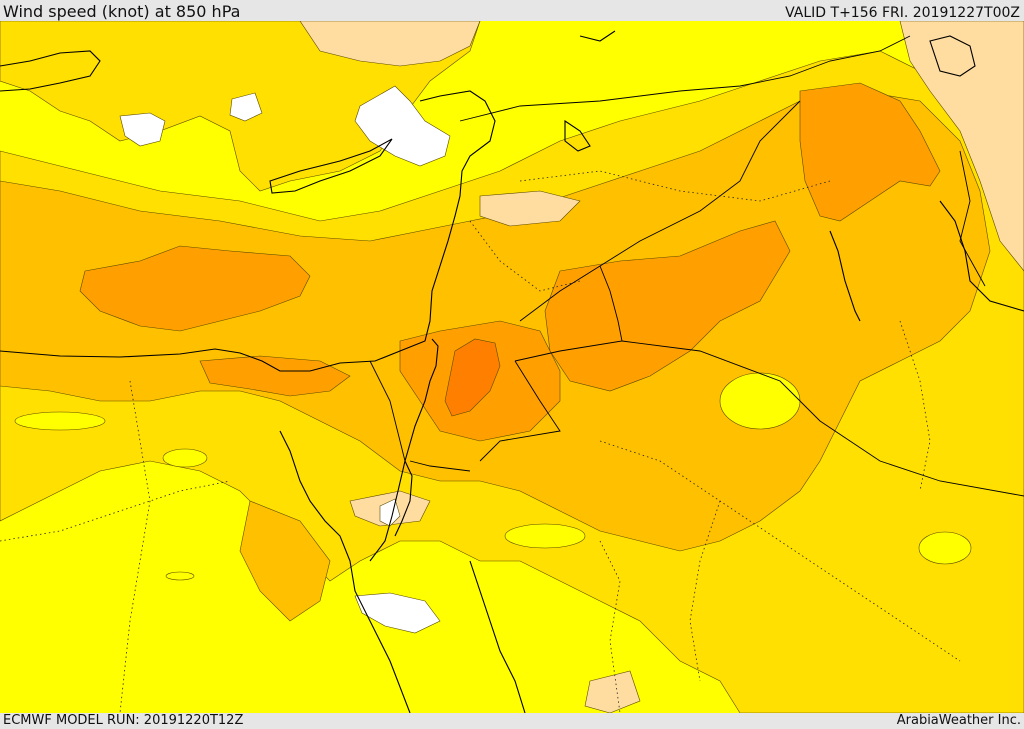  What do you see at coordinates (122, 11) in the screenshot?
I see `map-title: Wind speed (knot) at 850 hPa` at bounding box center [122, 11].